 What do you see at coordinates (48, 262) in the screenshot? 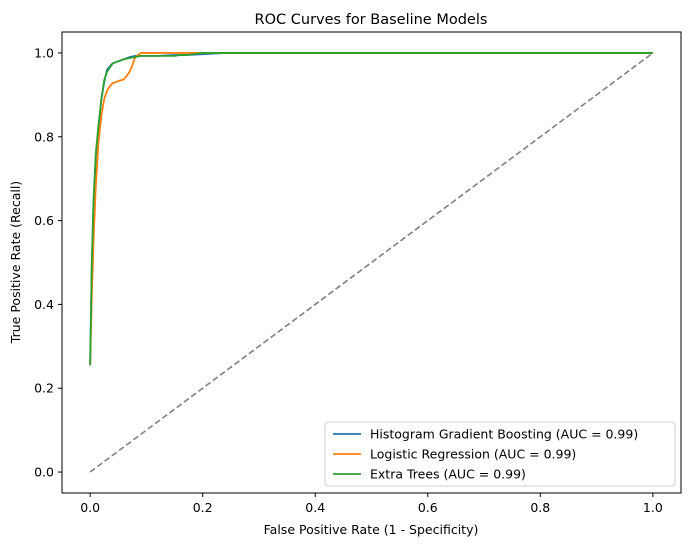
I see `y-axis: 0.0 0.2 0.4 0.6 0.8 1.0` at bounding box center [48, 262].